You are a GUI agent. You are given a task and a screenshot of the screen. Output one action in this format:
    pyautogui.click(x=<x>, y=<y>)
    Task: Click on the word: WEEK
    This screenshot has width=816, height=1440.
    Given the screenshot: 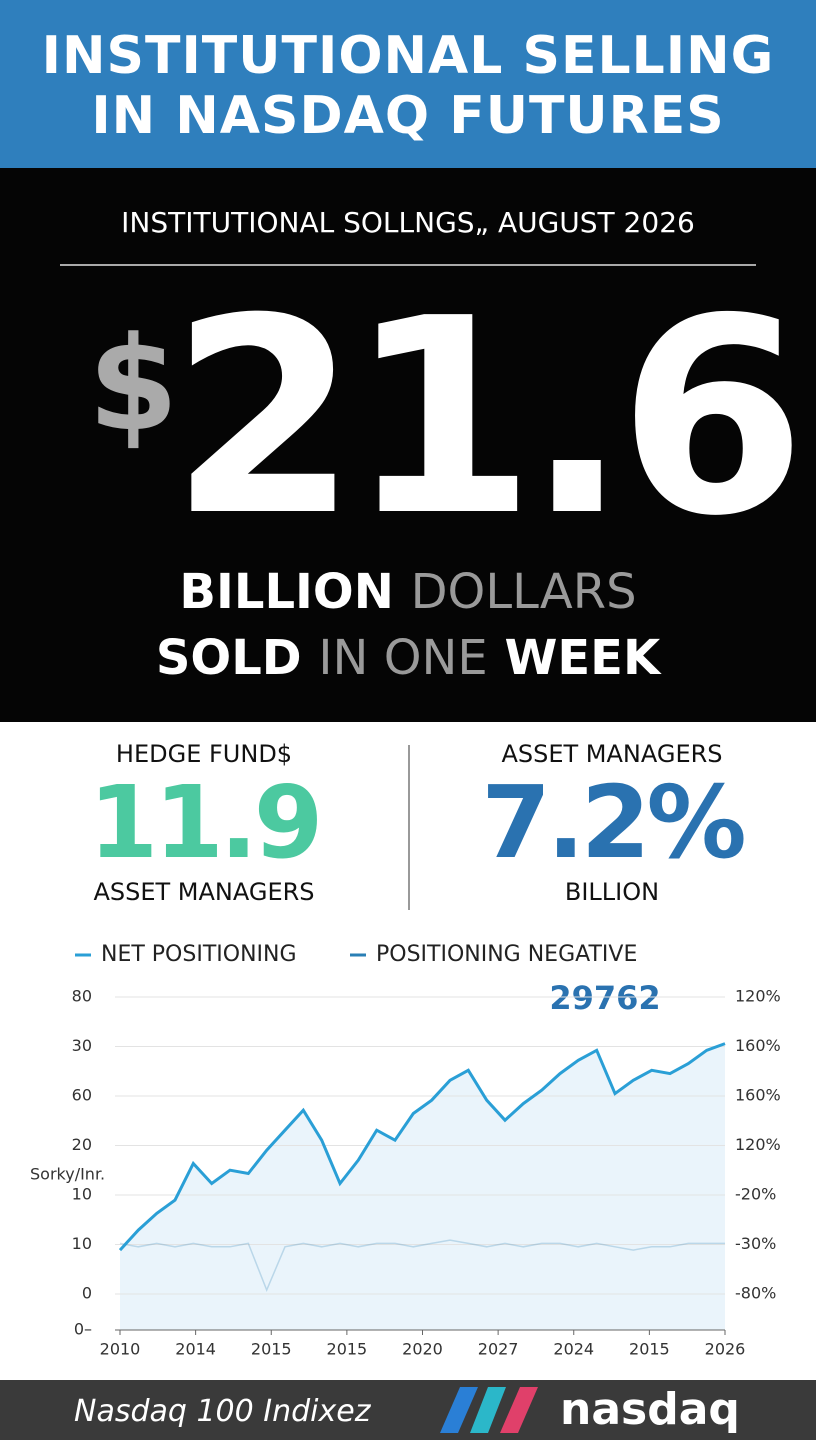 What is the action you would take?
    pyautogui.click(x=582, y=658)
    